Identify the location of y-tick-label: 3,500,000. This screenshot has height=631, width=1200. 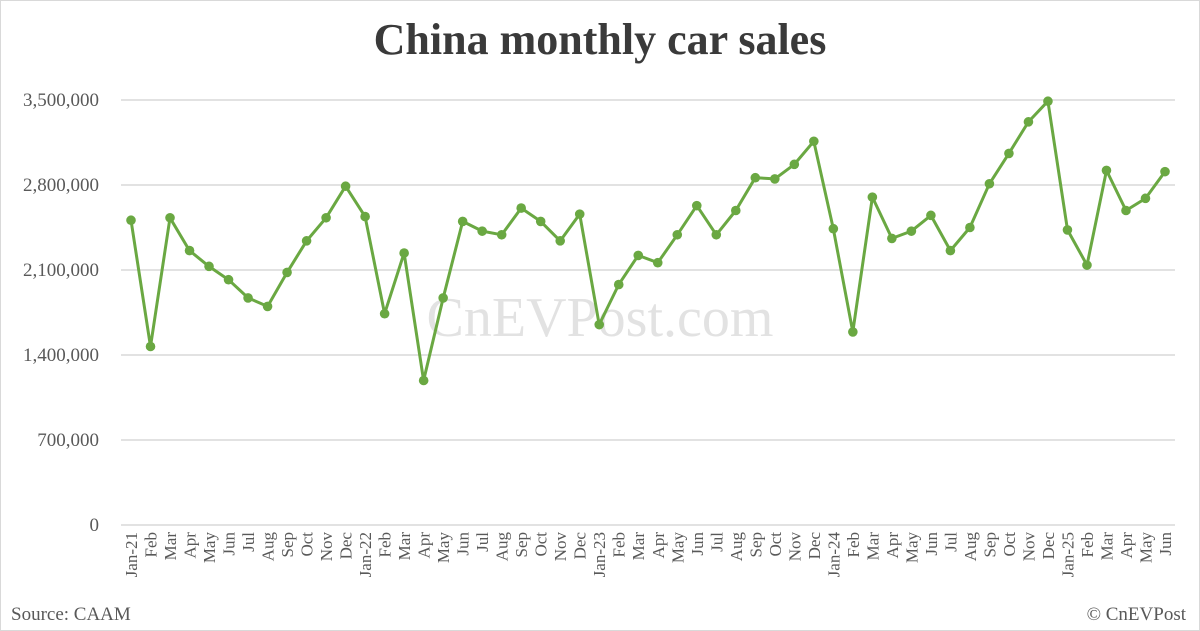
(61, 100).